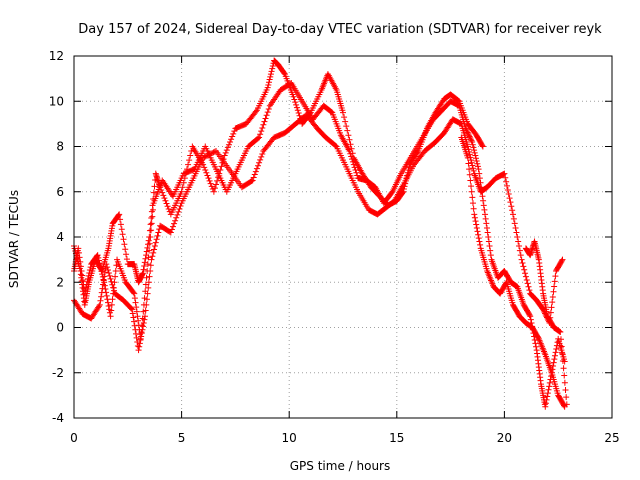 The image size is (640, 480). What do you see at coordinates (340, 466) in the screenshot?
I see `x-axis-label: GPS time / hours` at bounding box center [340, 466].